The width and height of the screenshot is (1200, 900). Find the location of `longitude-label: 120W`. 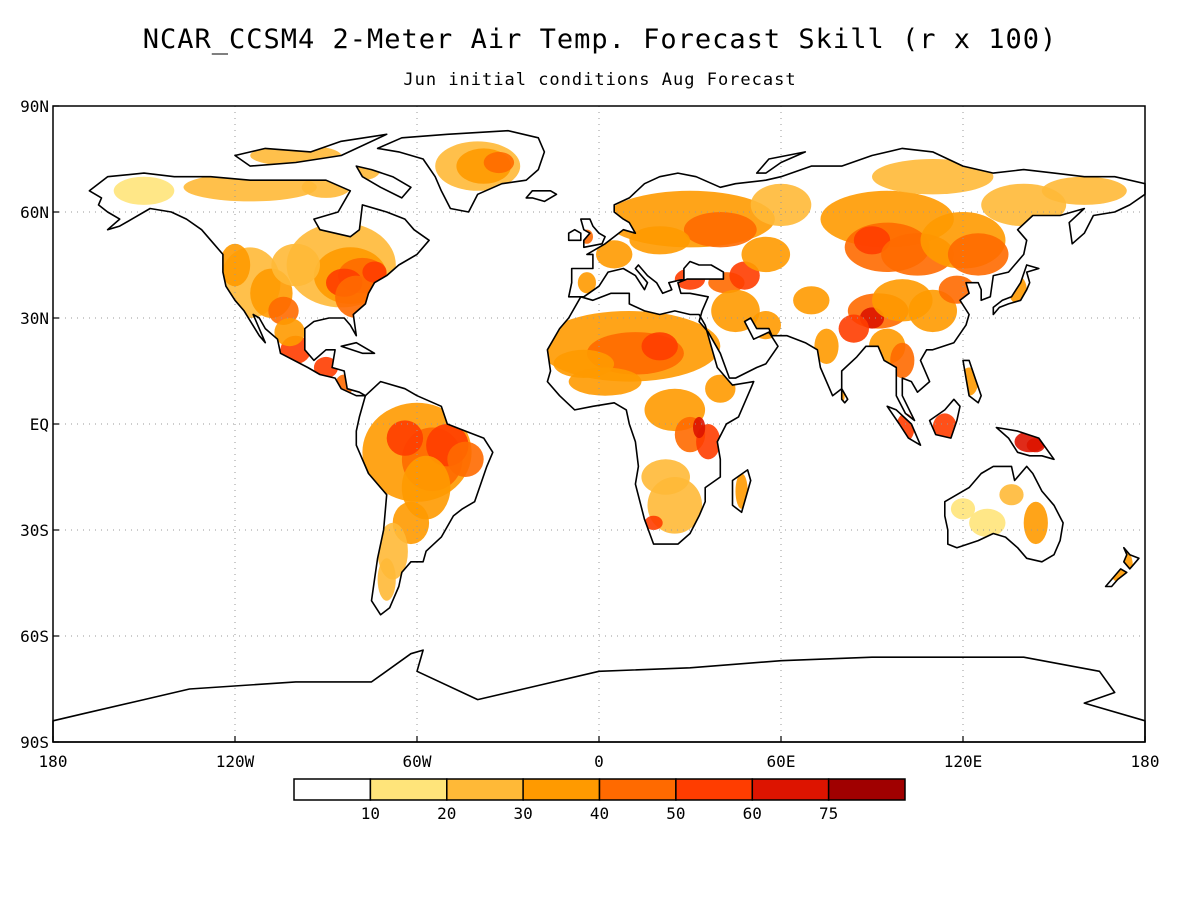

longitude-label: 120W is located at coordinates (235, 761).